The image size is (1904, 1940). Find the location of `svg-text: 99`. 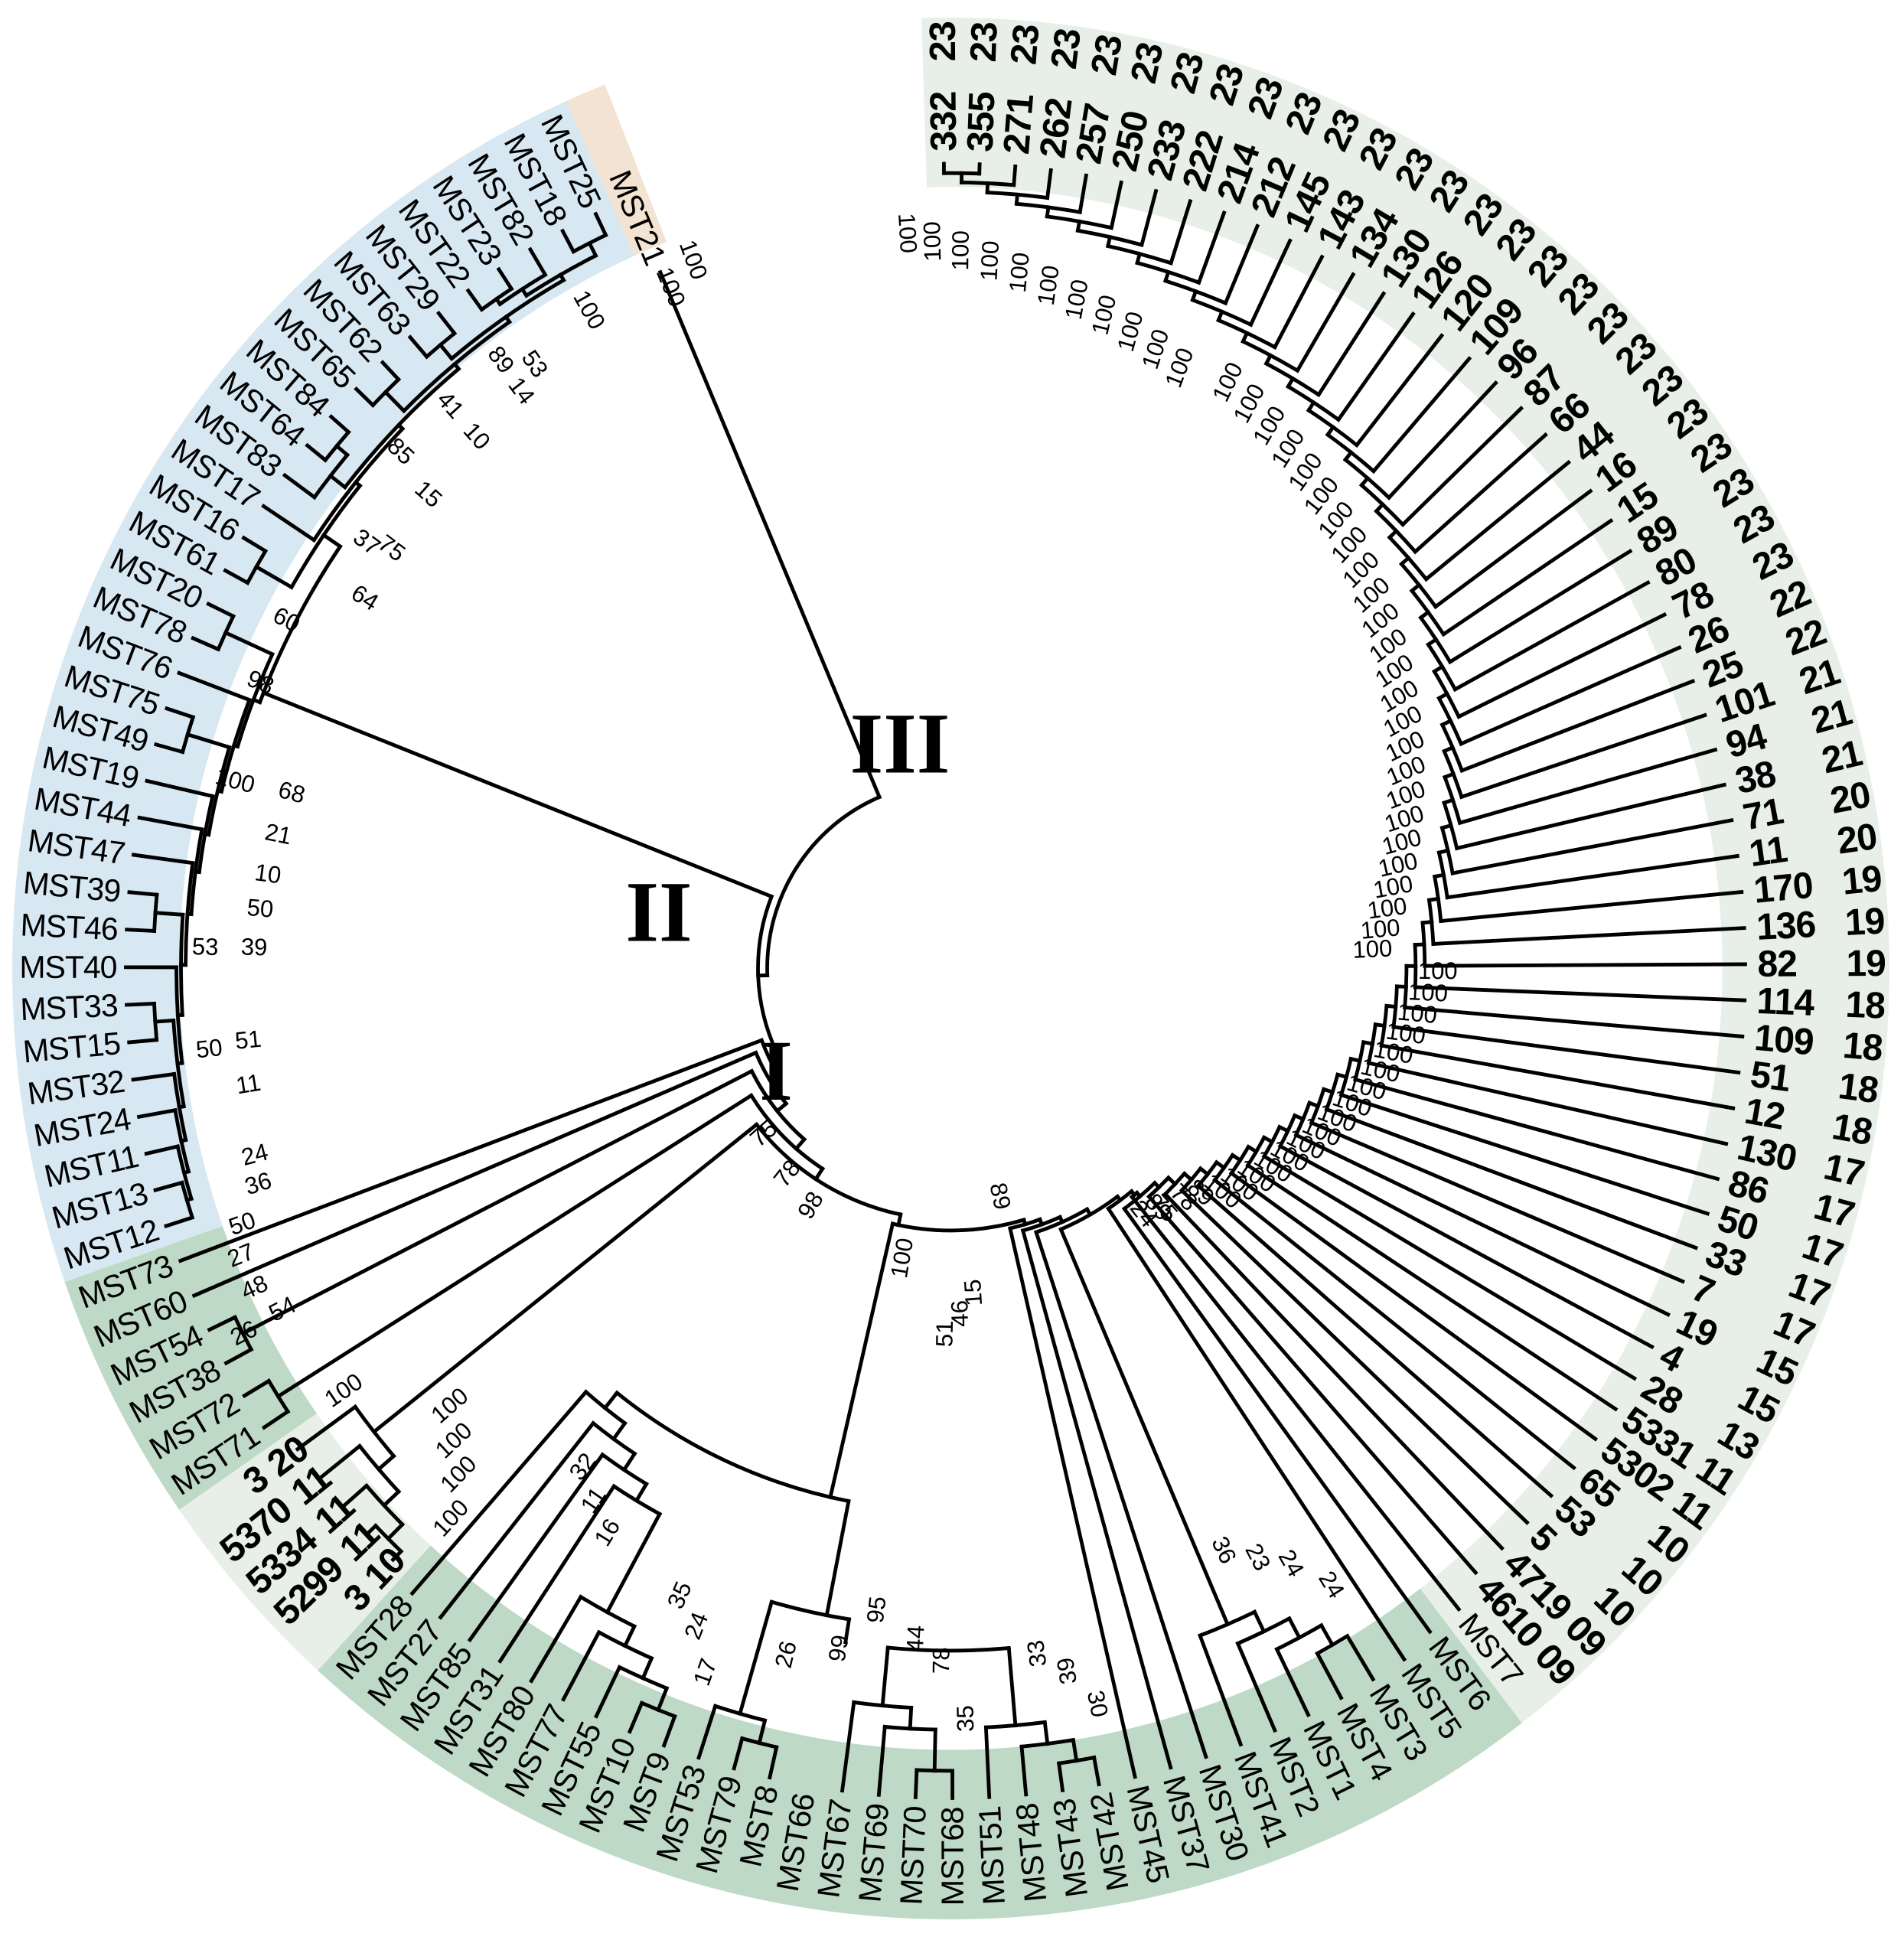

svg-text: 99 is located at coordinates (838, 1648).